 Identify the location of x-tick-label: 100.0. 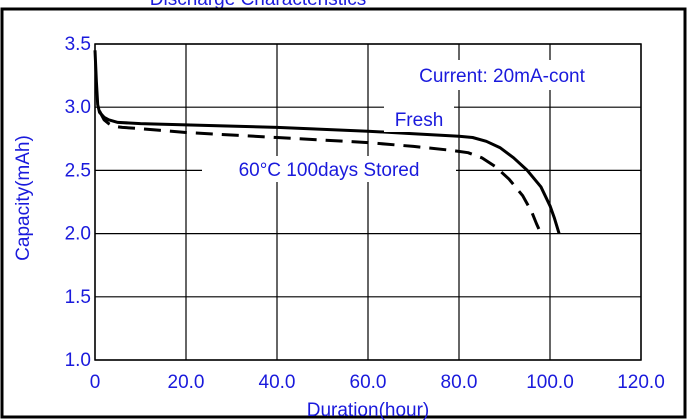
(550, 382).